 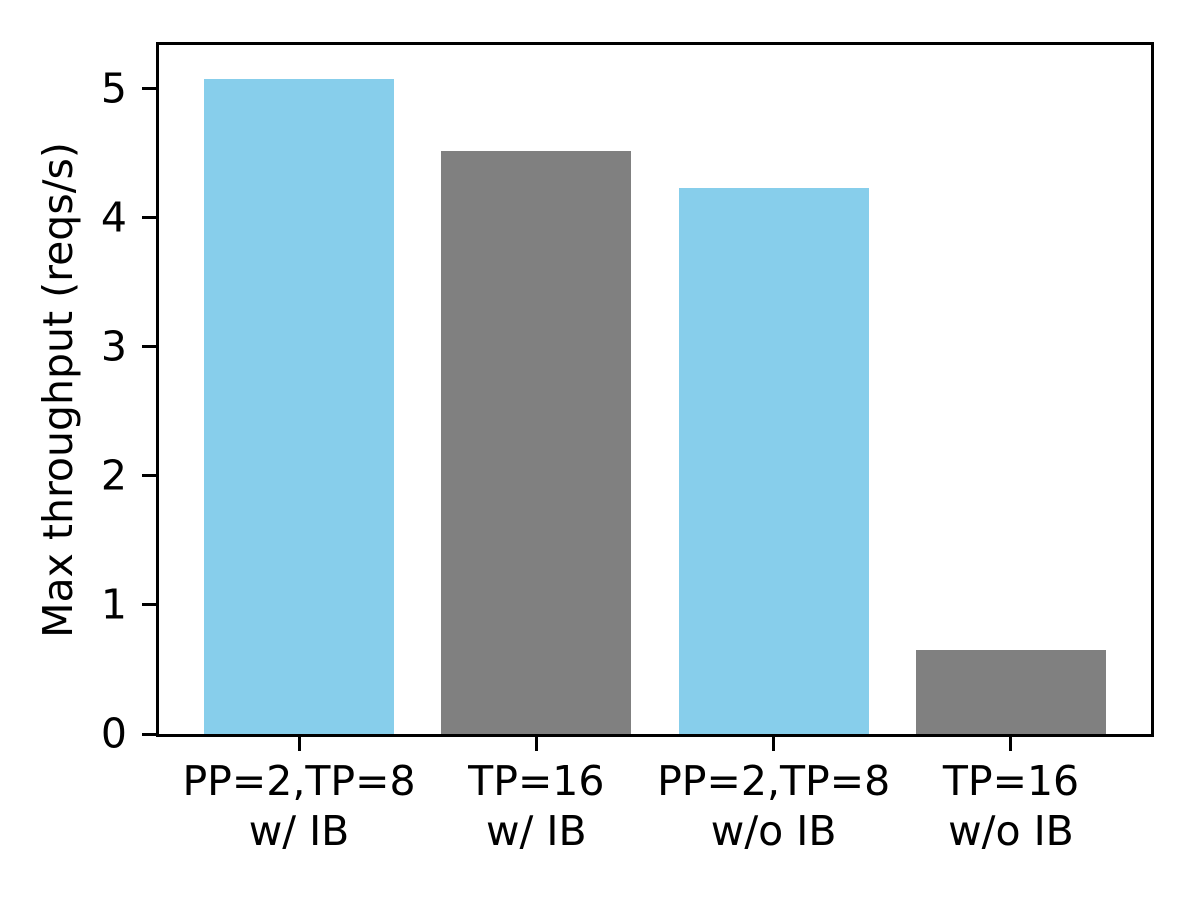 I want to click on x-tick-label: PP=2,TP=8 w/ IB, so click(x=298, y=806).